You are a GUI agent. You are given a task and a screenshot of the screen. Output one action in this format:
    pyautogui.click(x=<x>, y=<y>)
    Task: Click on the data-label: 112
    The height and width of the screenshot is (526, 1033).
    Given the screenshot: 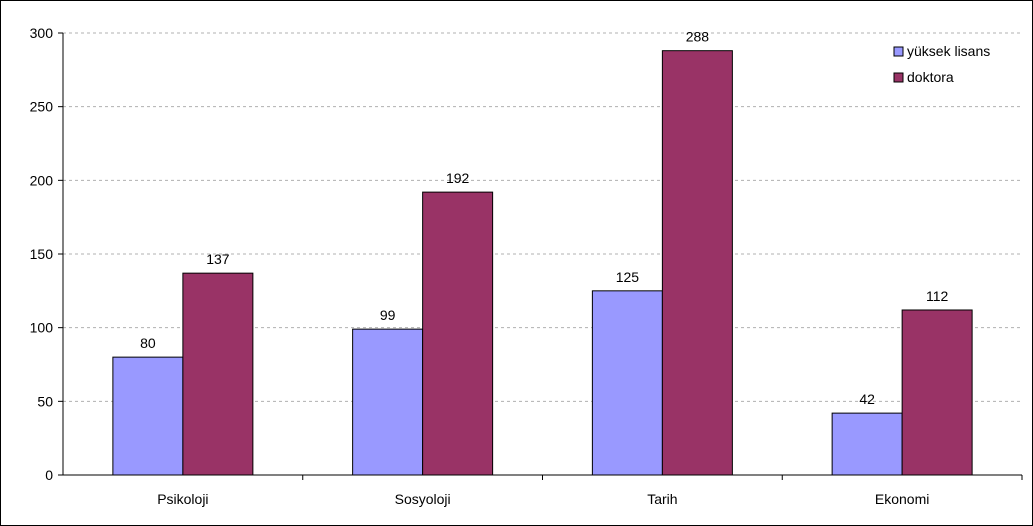 What is the action you would take?
    pyautogui.click(x=937, y=296)
    